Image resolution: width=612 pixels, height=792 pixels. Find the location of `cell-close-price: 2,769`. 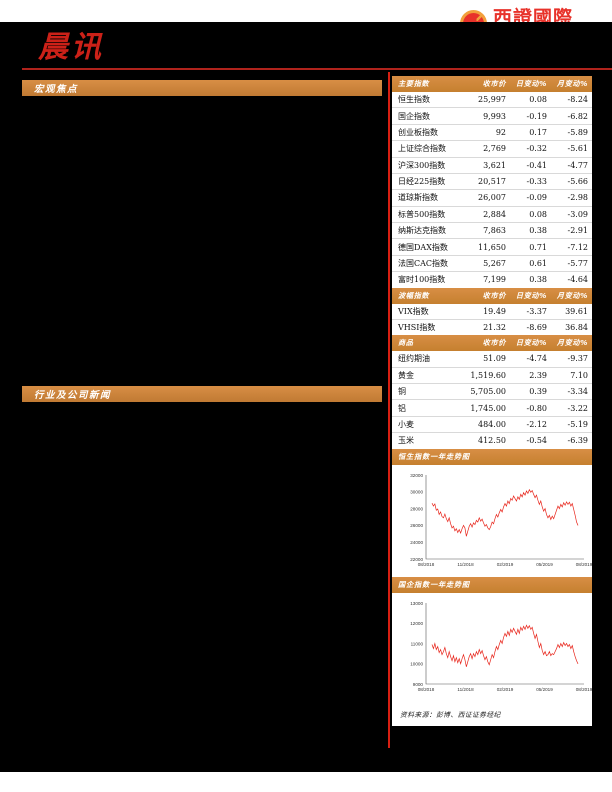

cell-close-price: 2,769 is located at coordinates (488, 149).